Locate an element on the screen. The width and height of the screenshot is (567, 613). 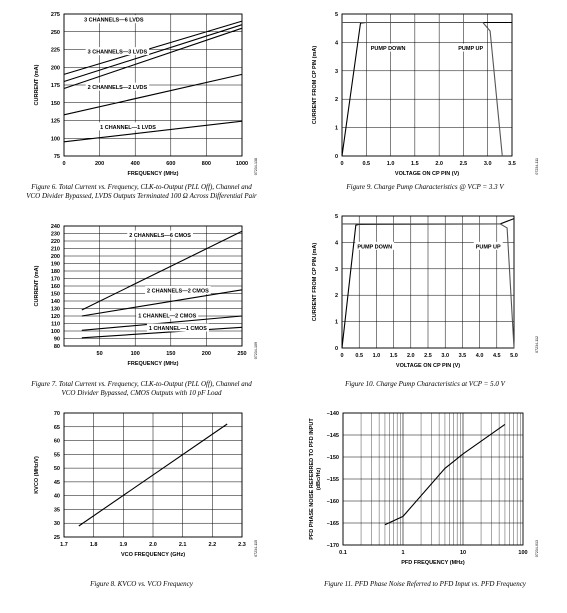
figure-id: 07234-115 is located at coordinates (256, 548).